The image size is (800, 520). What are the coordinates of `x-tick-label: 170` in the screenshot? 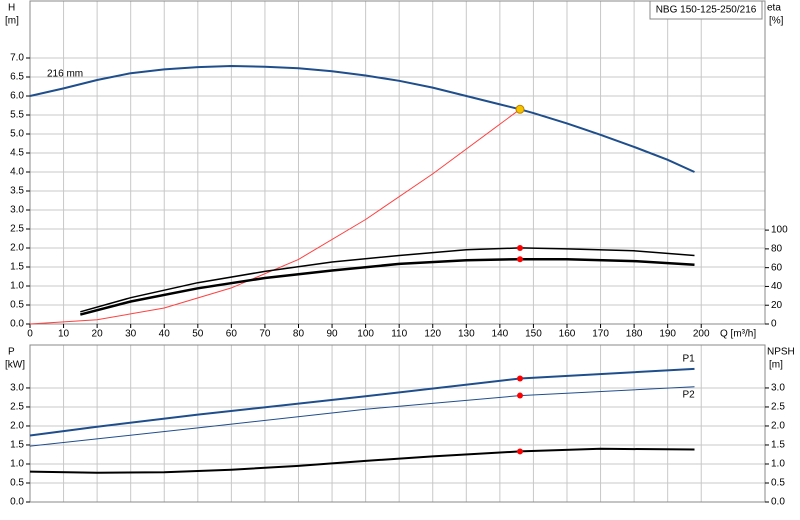 It's located at (600, 334).